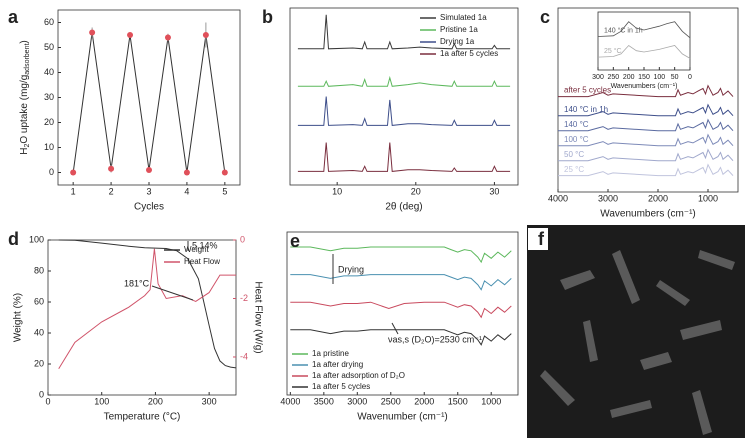 The height and width of the screenshot is (438, 745). I want to click on y-tick-label: 10, so click(49, 147).